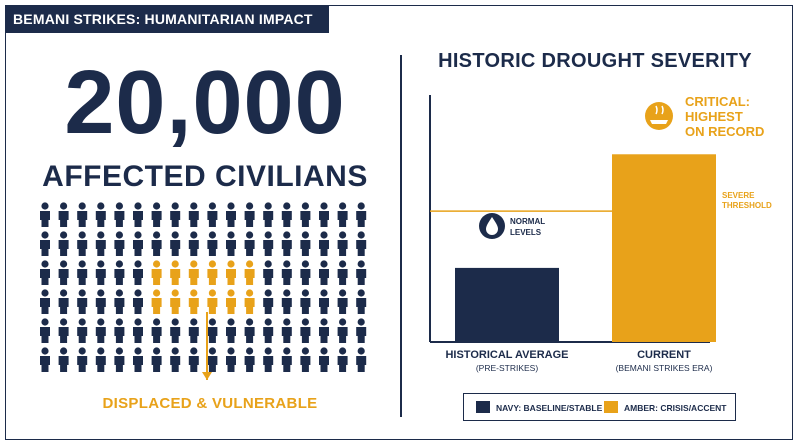 Image resolution: width=800 pixels, height=447 pixels. What do you see at coordinates (205, 176) in the screenshot?
I see `affected-label: AFFECTED CIVILIANS` at bounding box center [205, 176].